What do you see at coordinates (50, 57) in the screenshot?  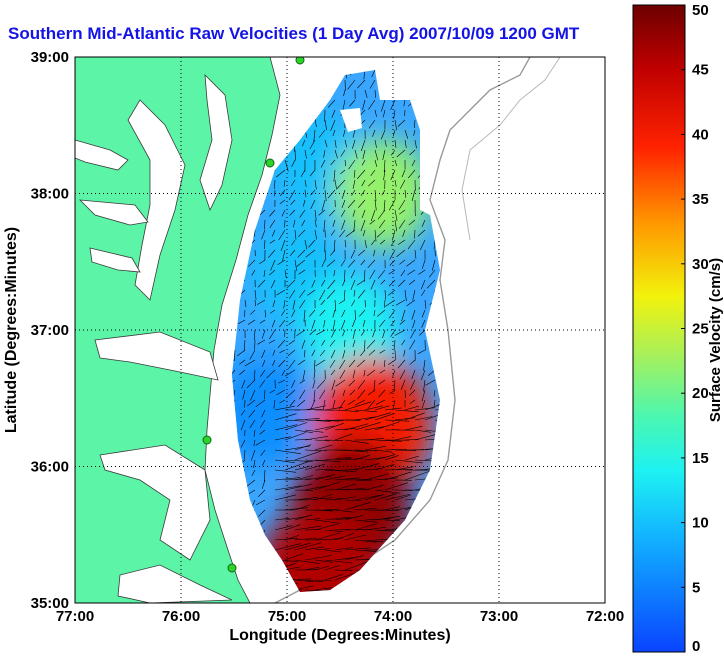 I see `y-tick-label: 39:00` at bounding box center [50, 57].